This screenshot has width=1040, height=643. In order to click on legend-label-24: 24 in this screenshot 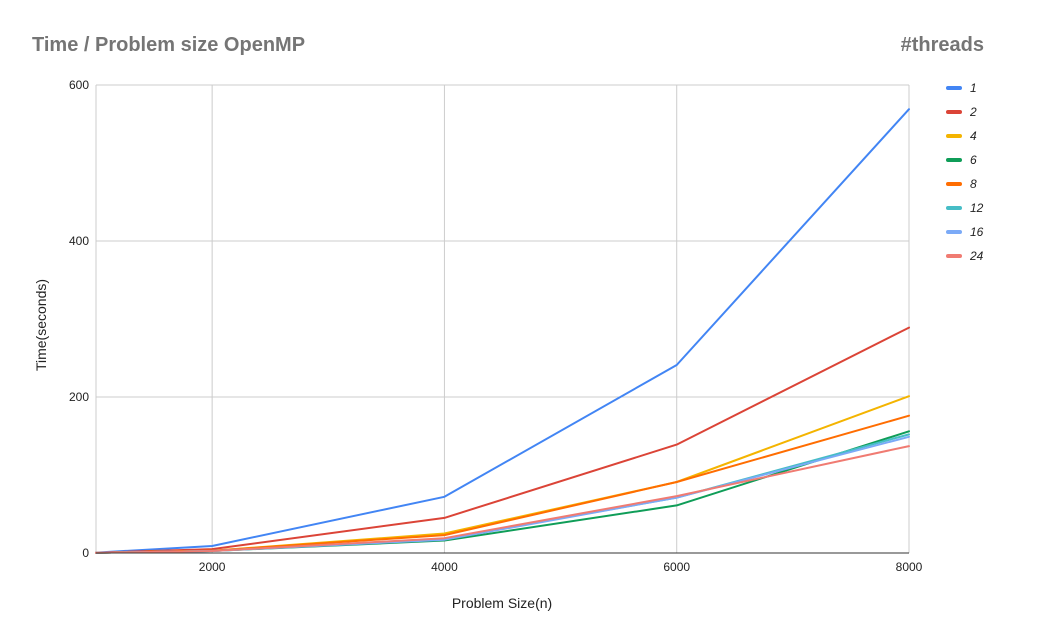, I will do `click(976, 256)`.